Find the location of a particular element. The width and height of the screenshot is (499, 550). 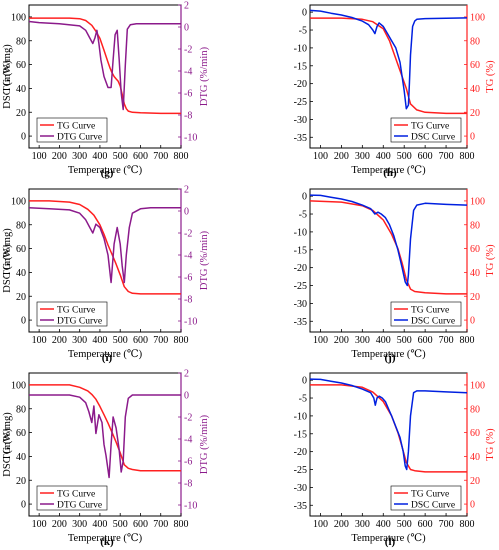

right-tick-label: -10 is located at coordinates (190, 322).